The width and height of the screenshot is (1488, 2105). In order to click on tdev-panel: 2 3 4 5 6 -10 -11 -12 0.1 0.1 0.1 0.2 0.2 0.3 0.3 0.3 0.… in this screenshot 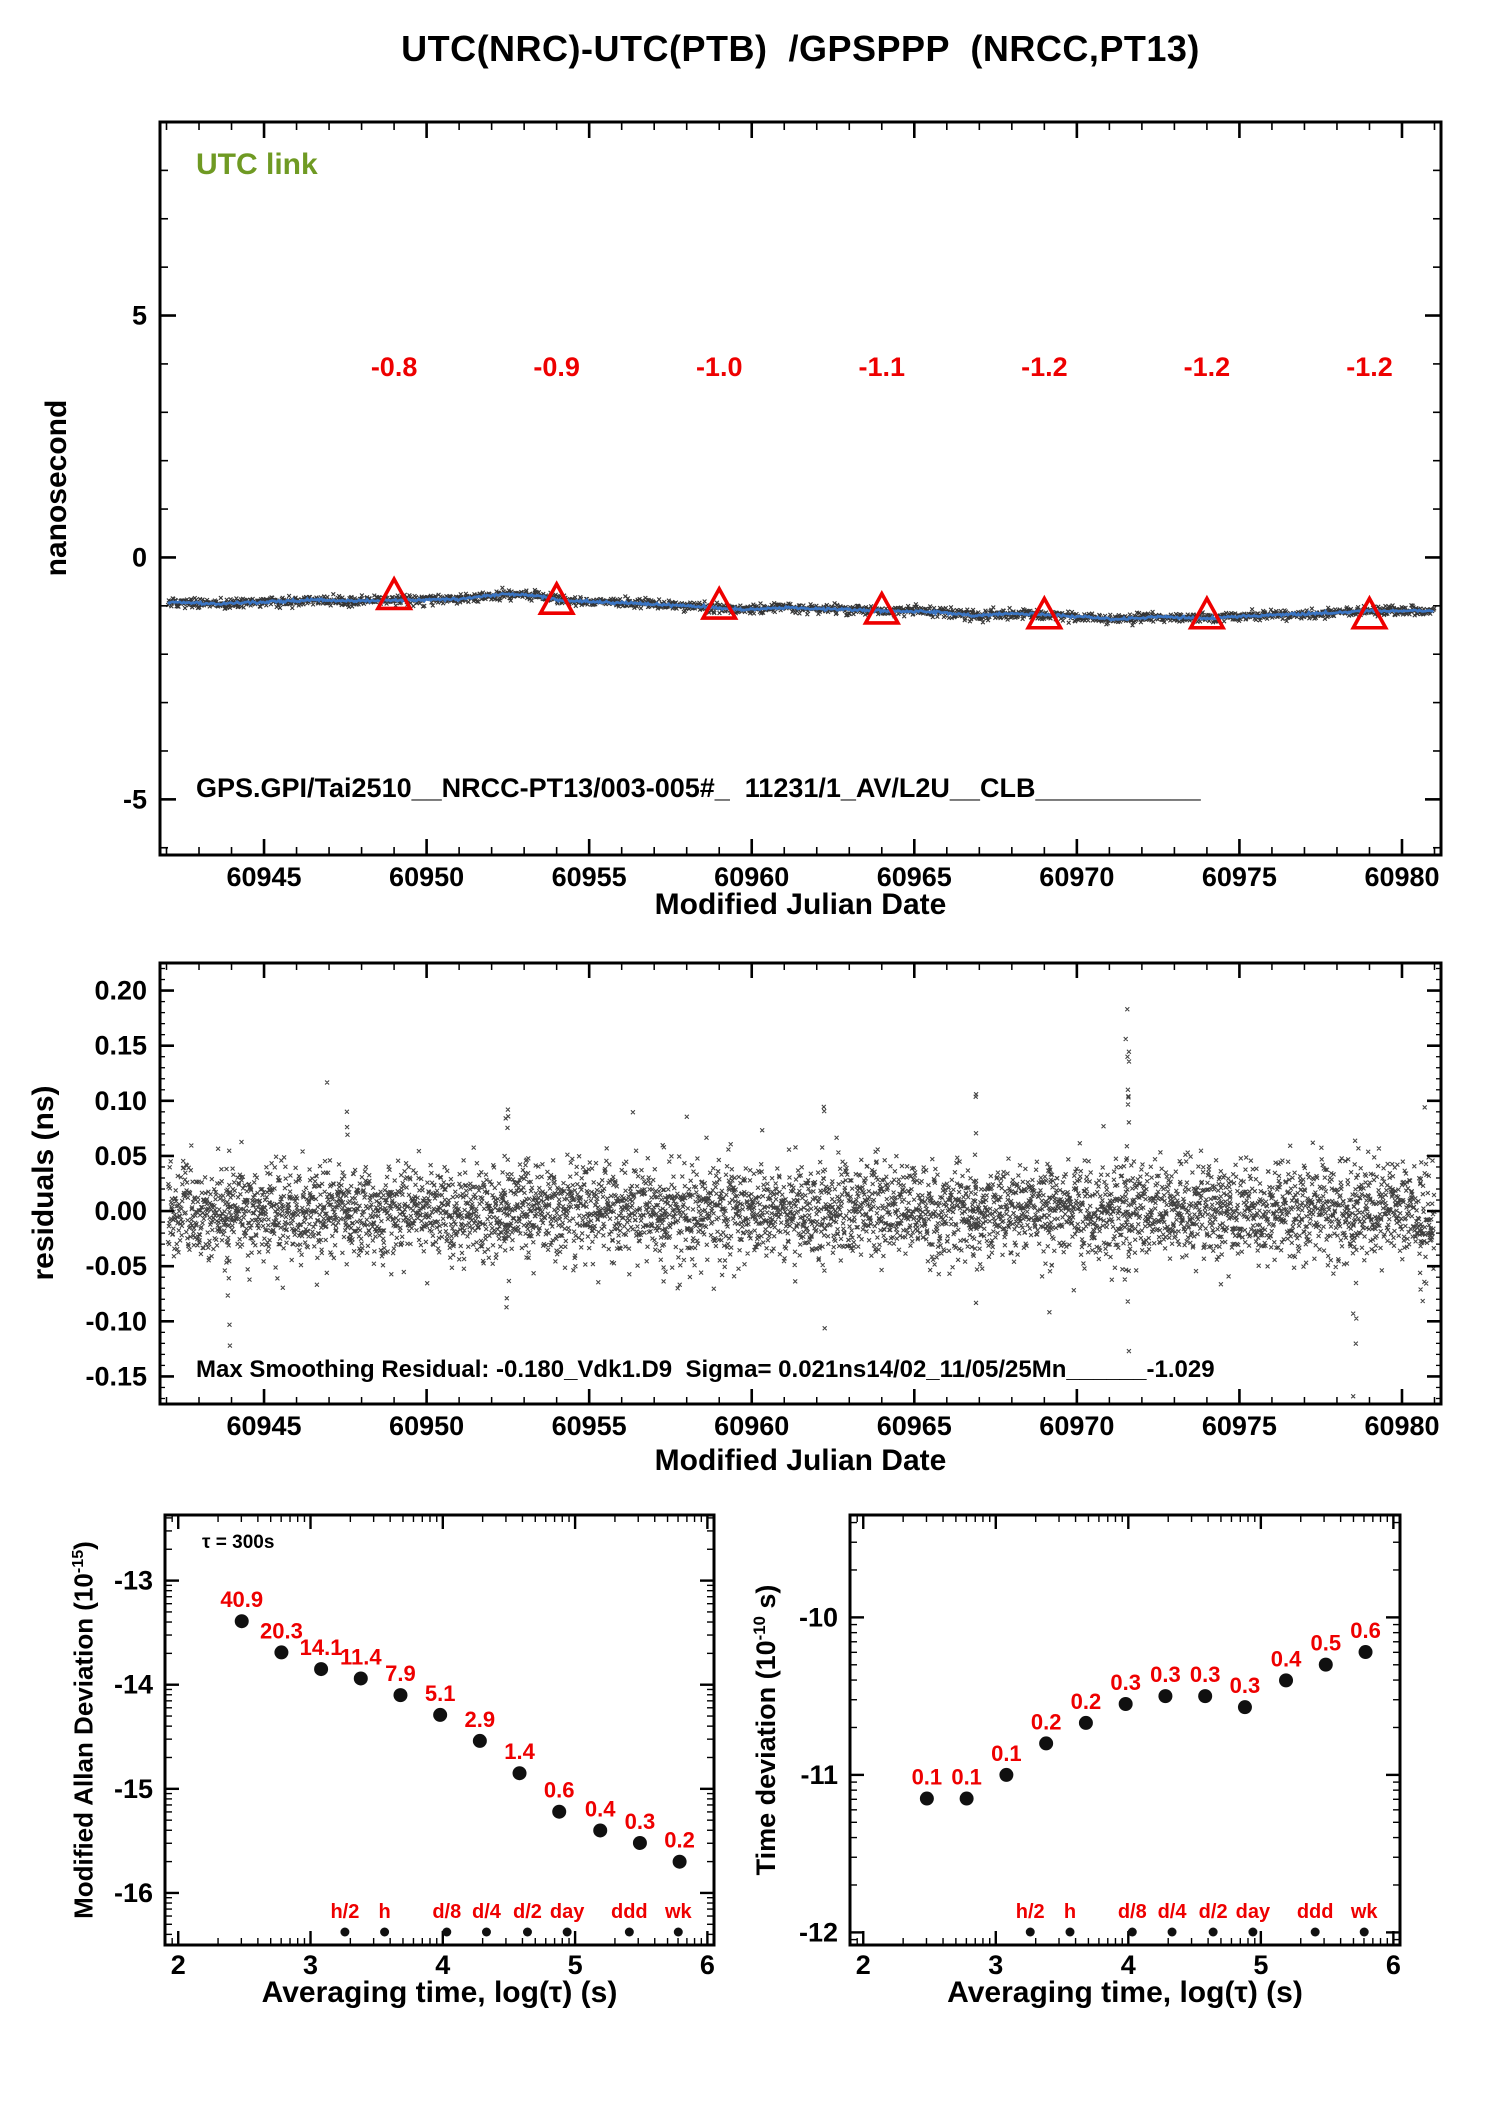, I will do `click(1100, 1746)`.